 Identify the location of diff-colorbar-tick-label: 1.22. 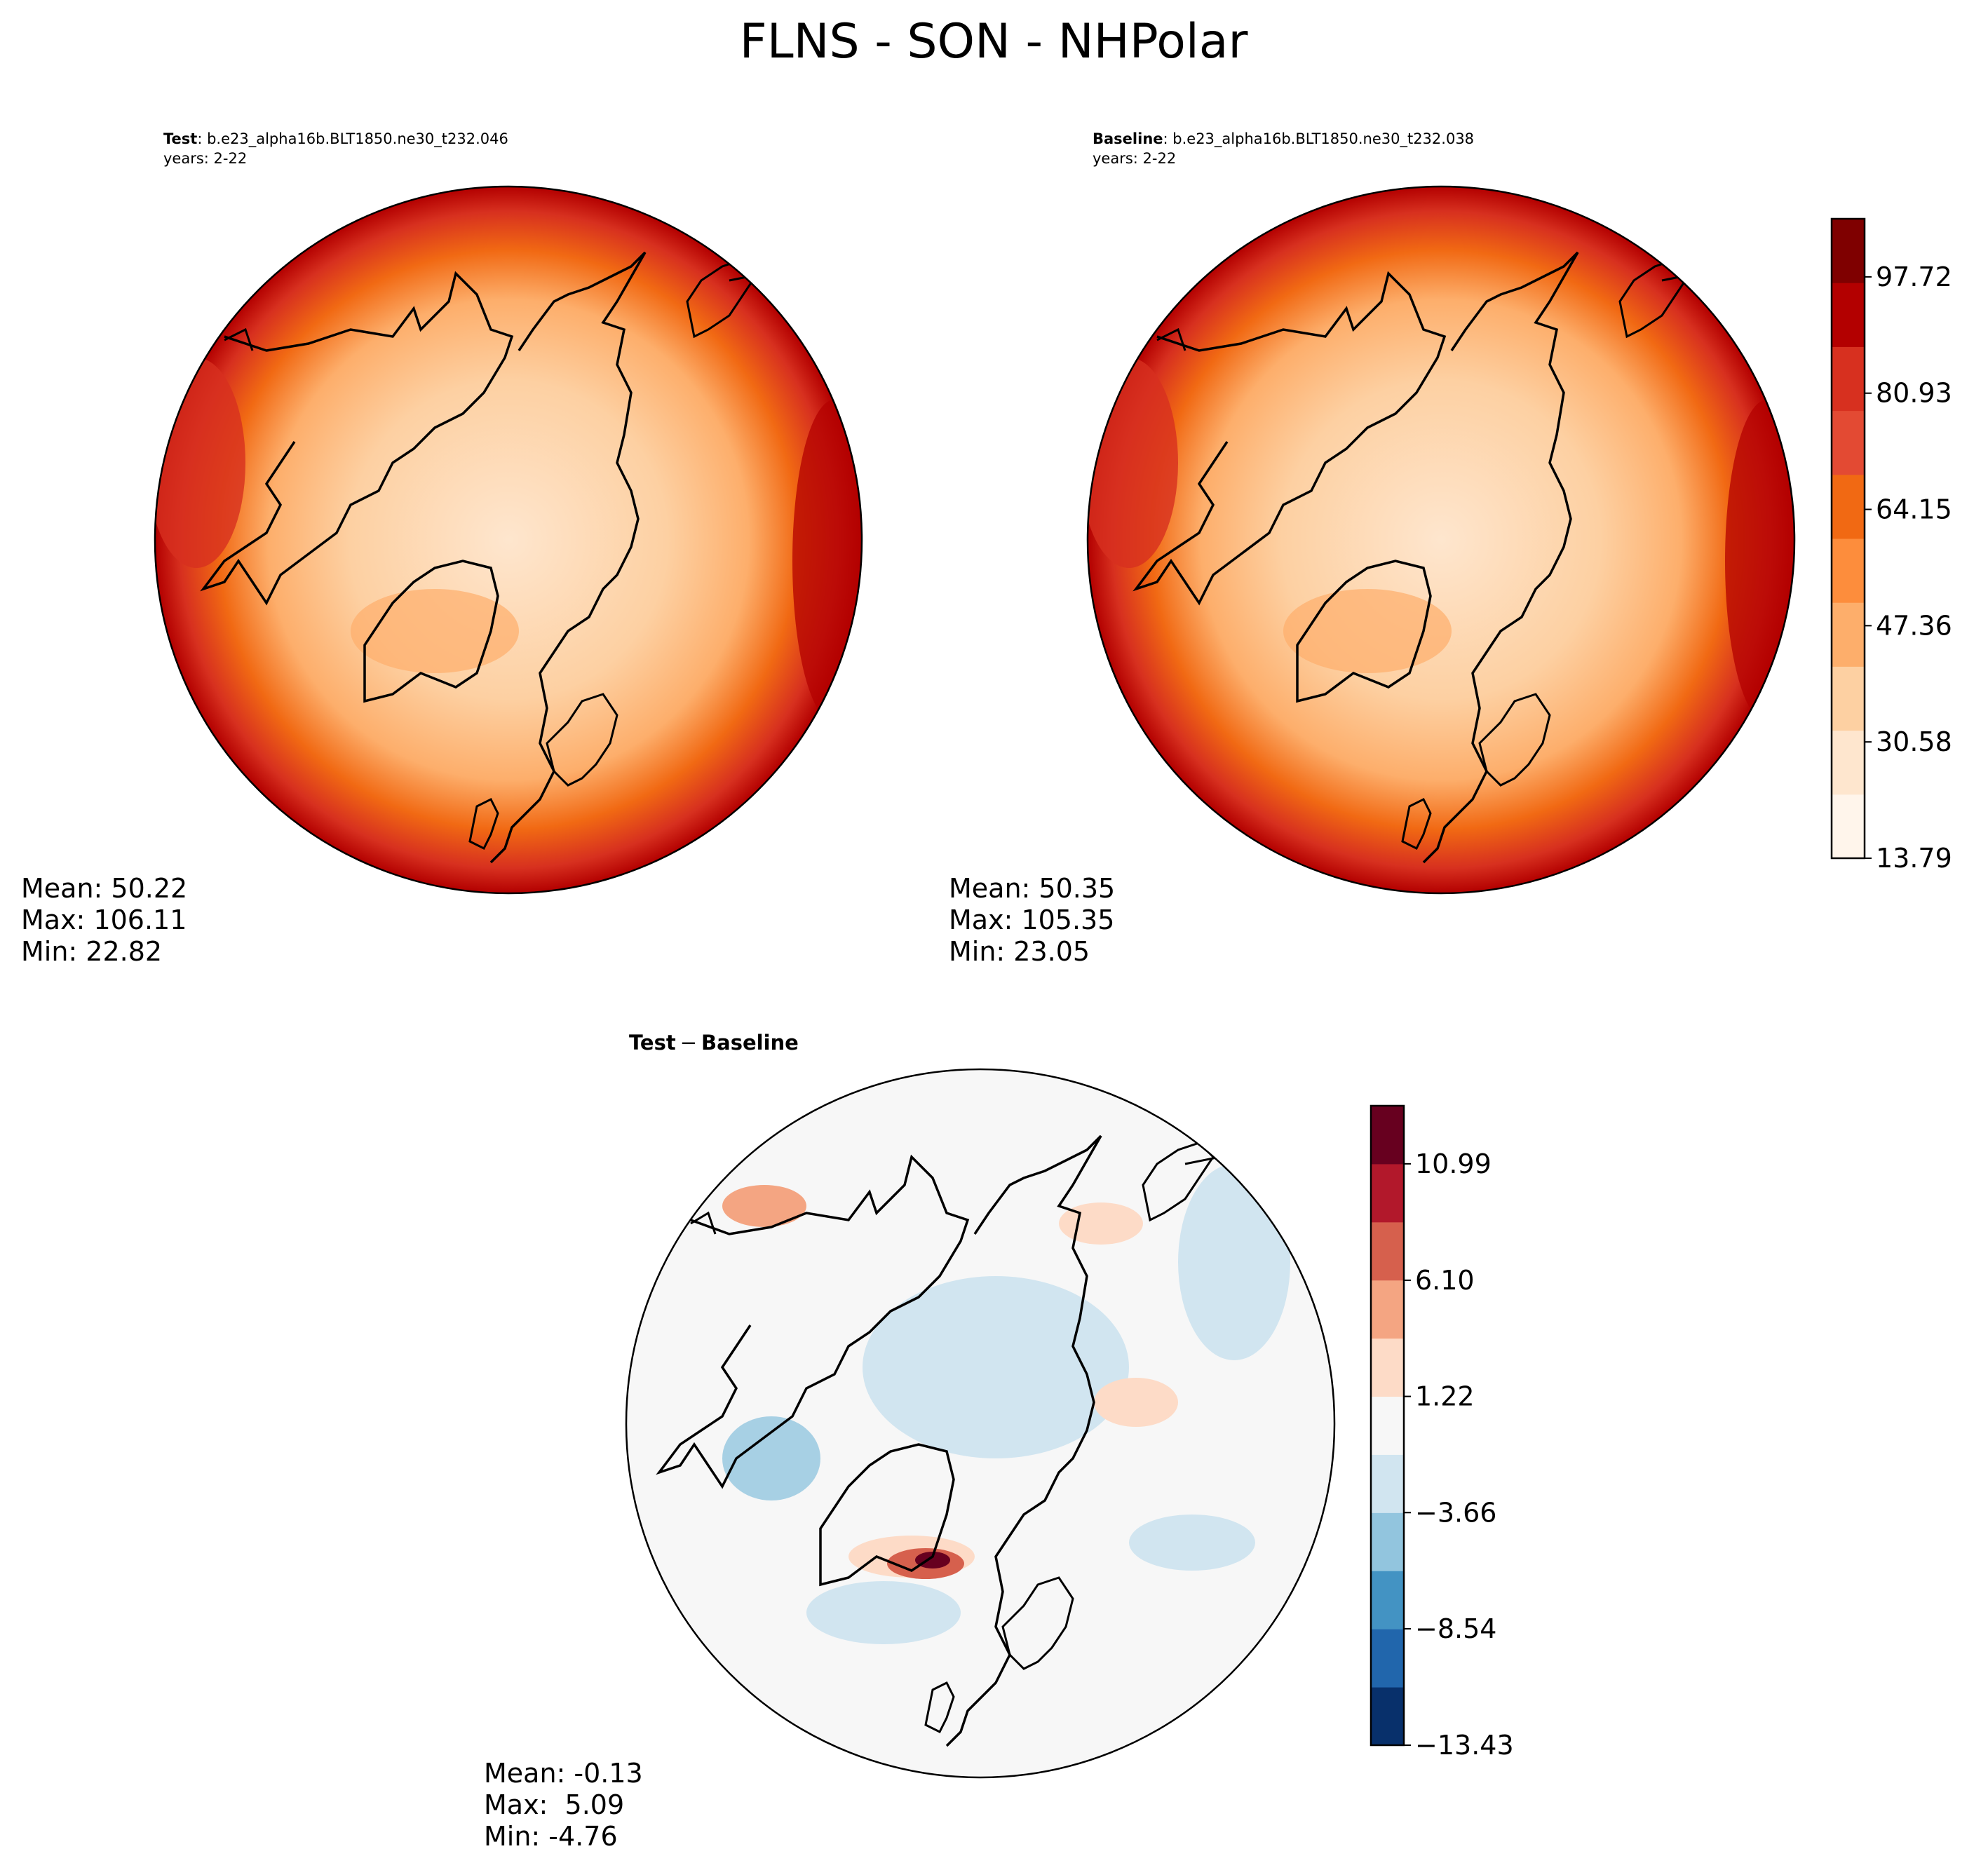
(1445, 1396).